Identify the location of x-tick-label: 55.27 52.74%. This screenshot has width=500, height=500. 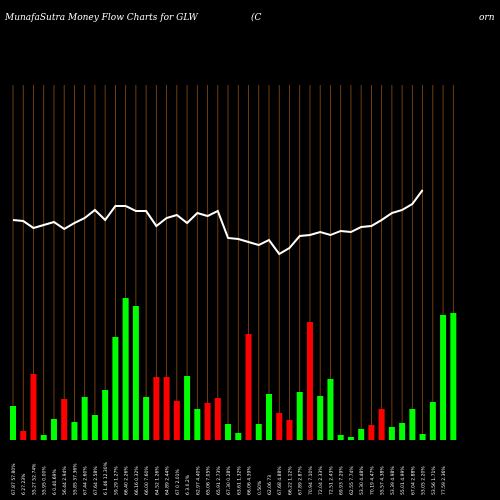
(34, 479).